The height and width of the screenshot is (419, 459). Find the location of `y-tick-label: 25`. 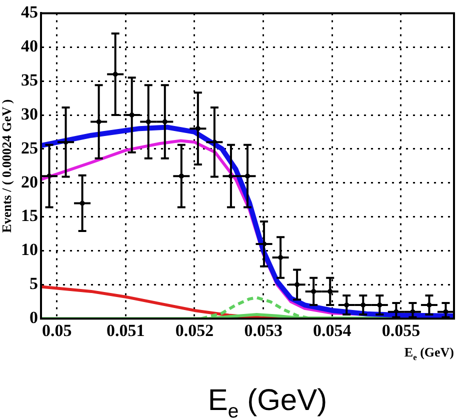

y-tick-label: 25 is located at coordinates (29, 148).